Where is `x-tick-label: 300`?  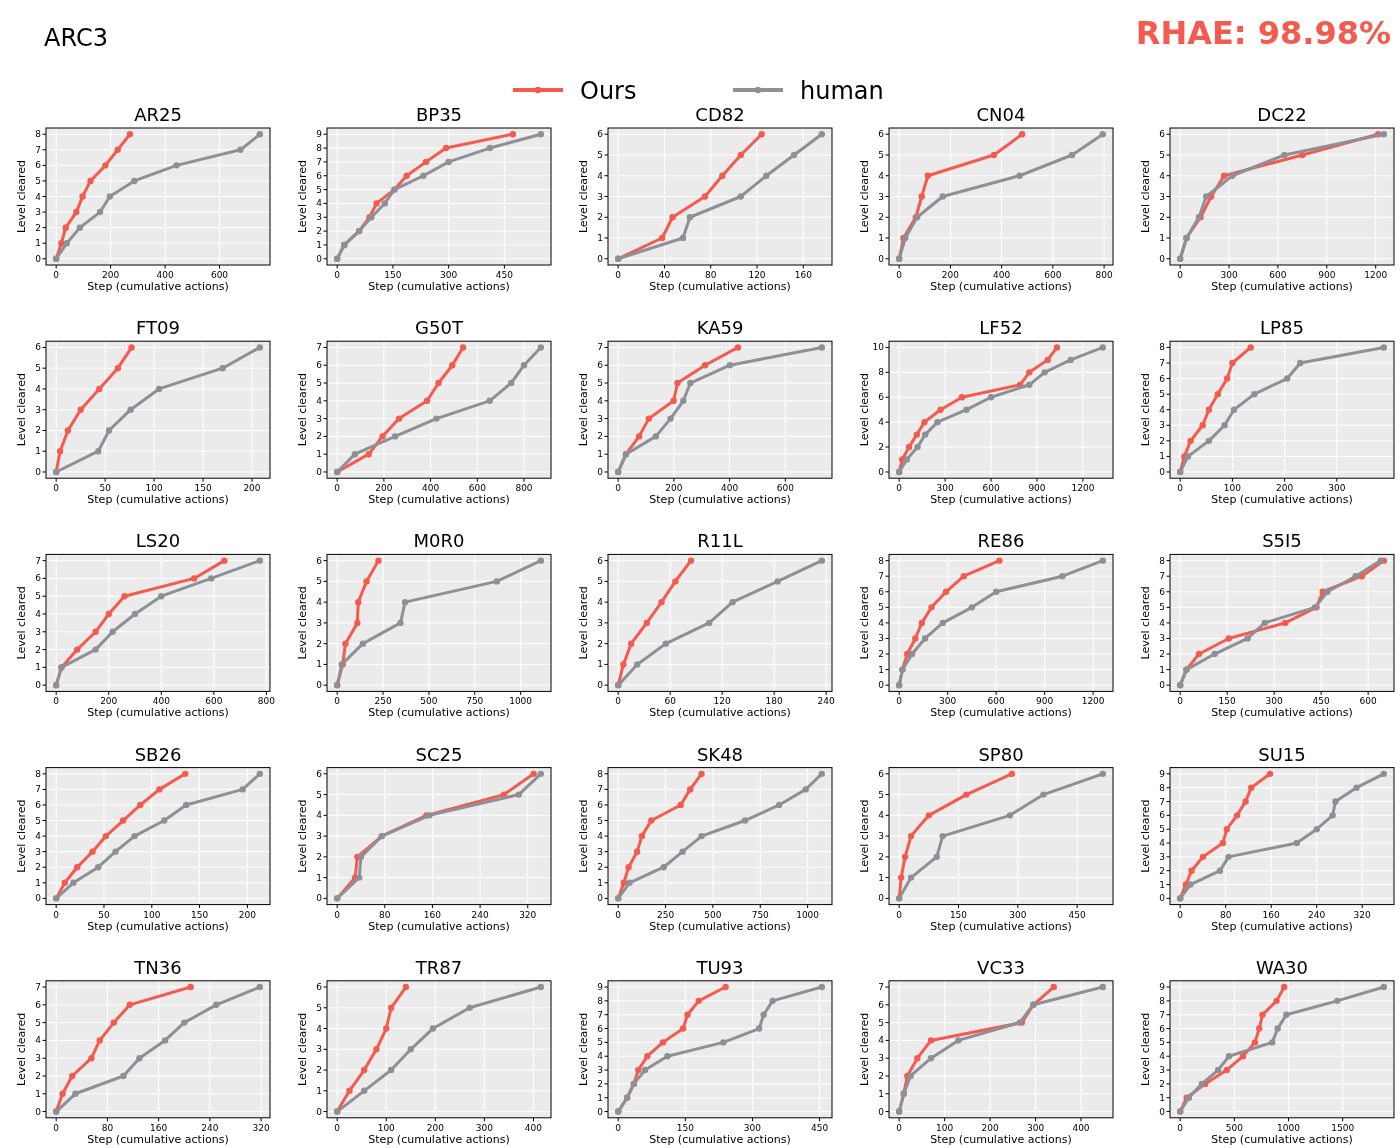
x-tick-label: 300 is located at coordinates (752, 1127).